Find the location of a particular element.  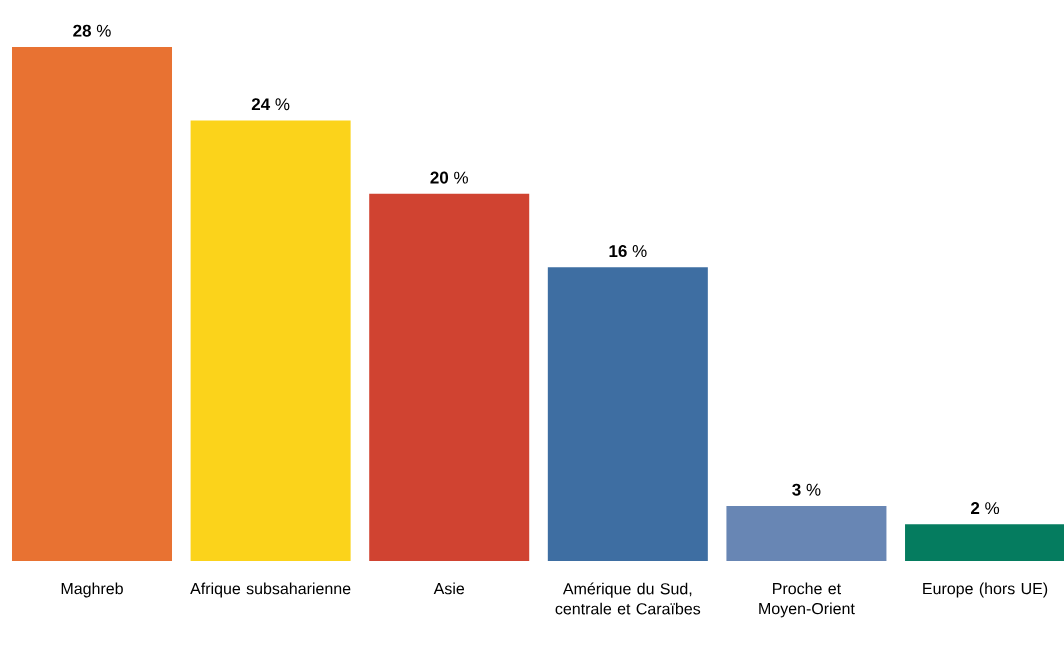

x-tick-label: Europe (hors UE) is located at coordinates (985, 590).